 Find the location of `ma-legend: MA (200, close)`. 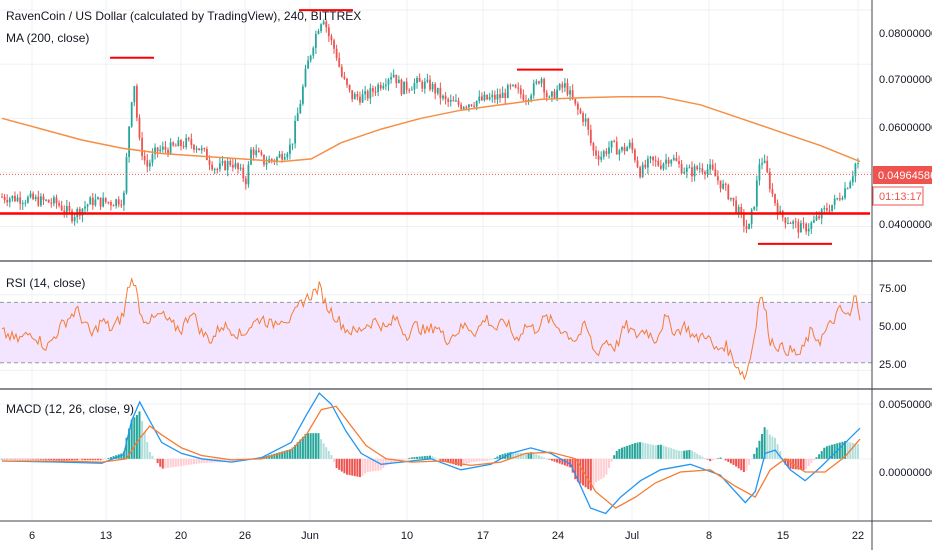

ma-legend: MA (200, close) is located at coordinates (47, 38).